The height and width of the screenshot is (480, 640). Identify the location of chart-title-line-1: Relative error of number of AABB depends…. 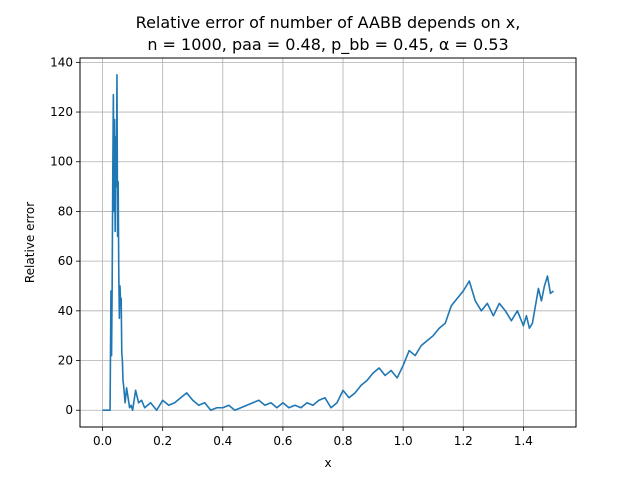
(328, 22).